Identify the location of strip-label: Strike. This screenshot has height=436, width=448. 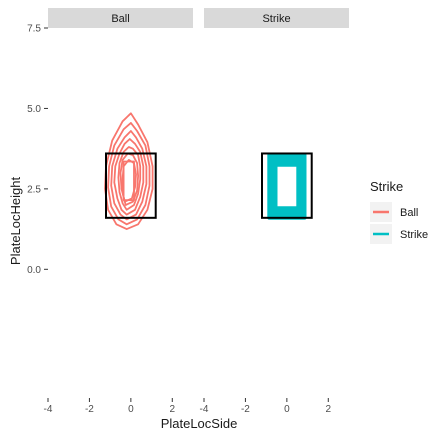
(276, 19).